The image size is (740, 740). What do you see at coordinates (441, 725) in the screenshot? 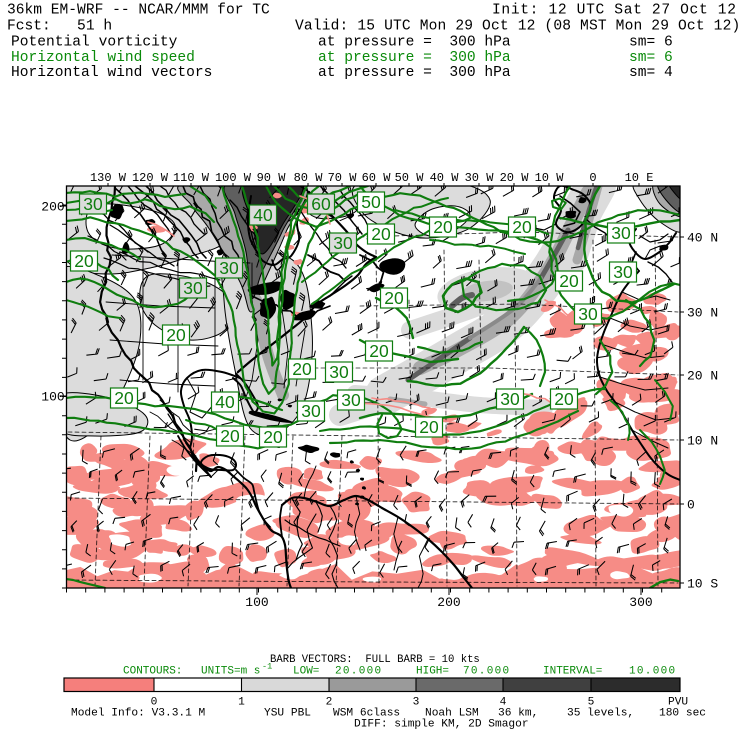
I see `svg-text: DIFF: simple KM, 2D Smagor` at bounding box center [441, 725].